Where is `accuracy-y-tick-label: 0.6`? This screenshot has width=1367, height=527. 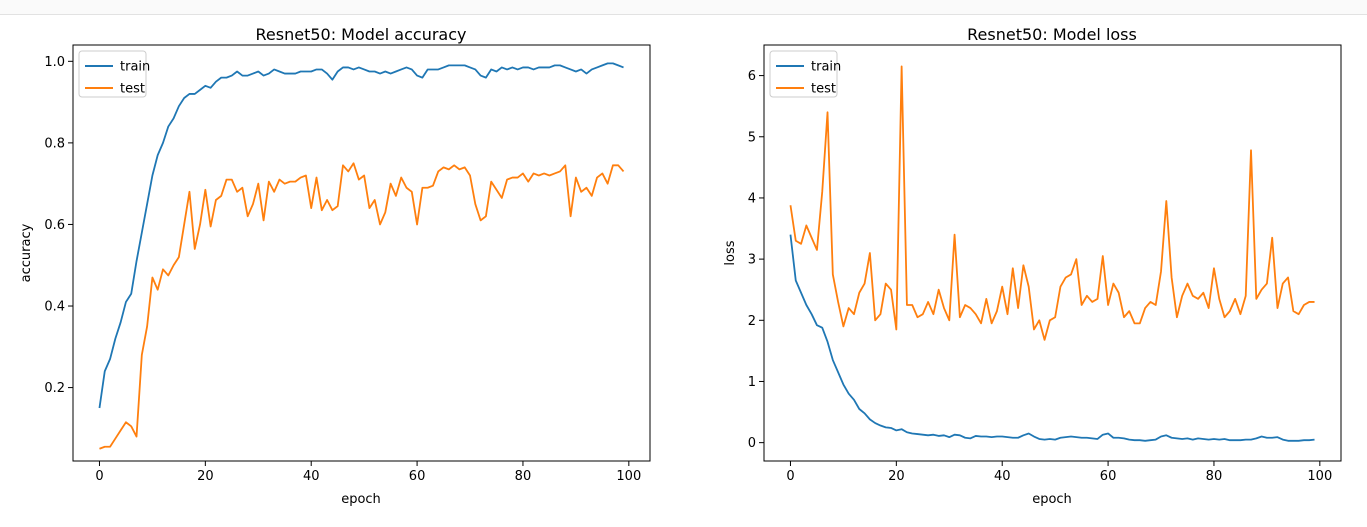 accuracy-y-tick-label: 0.6 is located at coordinates (54, 225).